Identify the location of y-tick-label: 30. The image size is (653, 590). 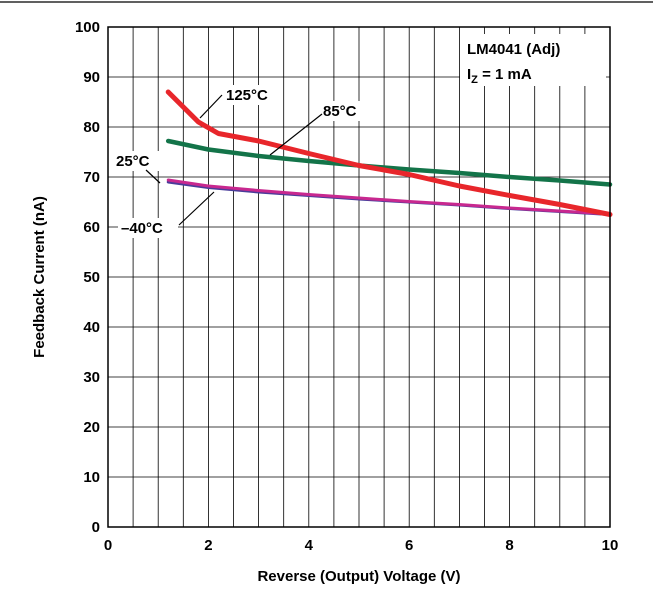
(91, 377).